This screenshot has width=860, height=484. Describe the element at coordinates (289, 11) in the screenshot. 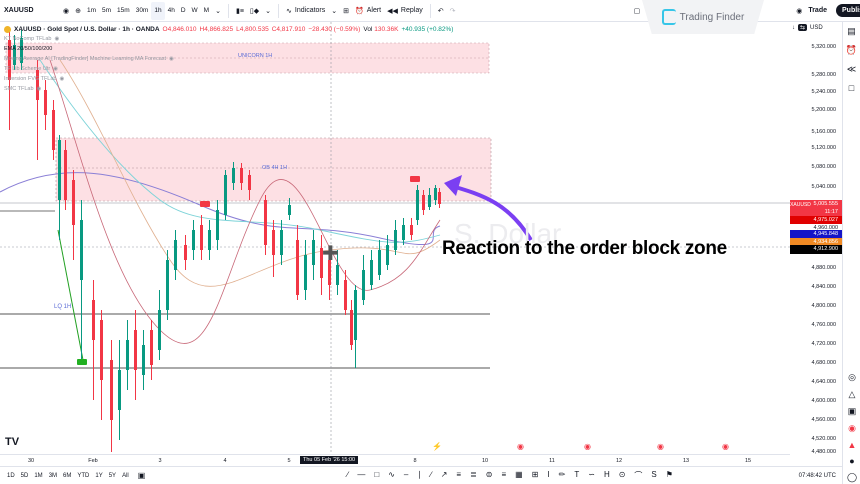

I see `indicators-icon: ∿` at that location.